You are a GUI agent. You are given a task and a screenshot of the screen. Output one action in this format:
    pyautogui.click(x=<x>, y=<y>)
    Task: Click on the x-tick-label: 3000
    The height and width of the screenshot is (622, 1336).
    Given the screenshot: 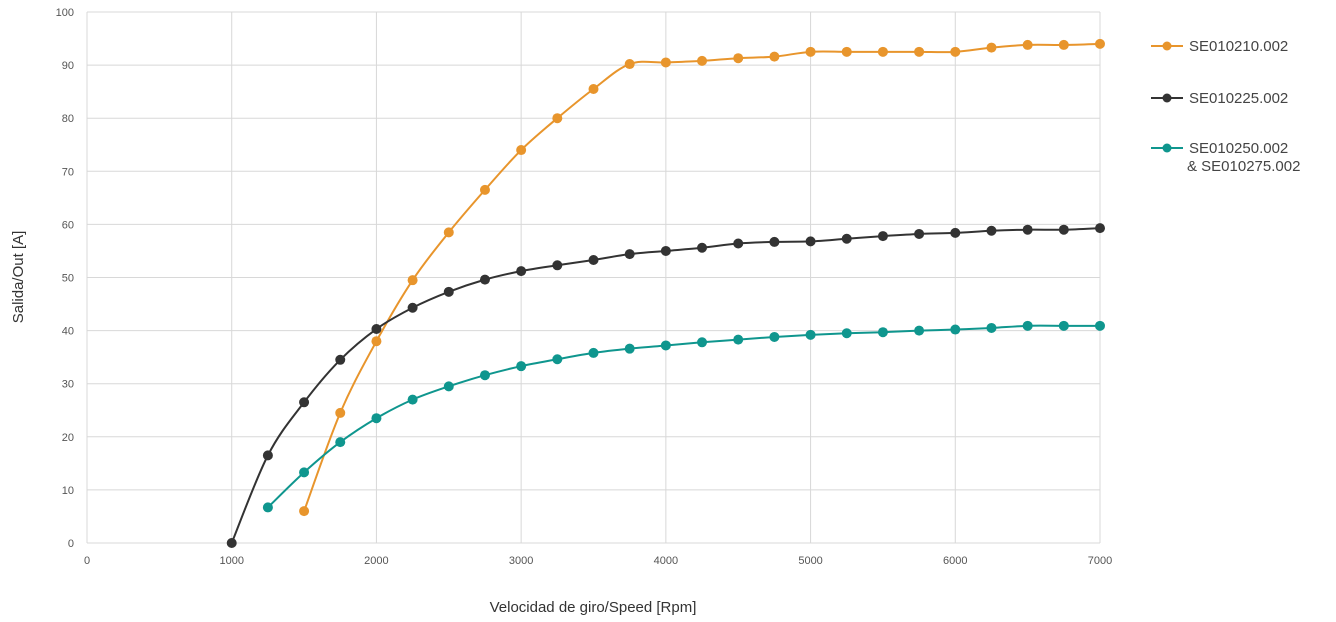 What is the action you would take?
    pyautogui.click(x=521, y=561)
    